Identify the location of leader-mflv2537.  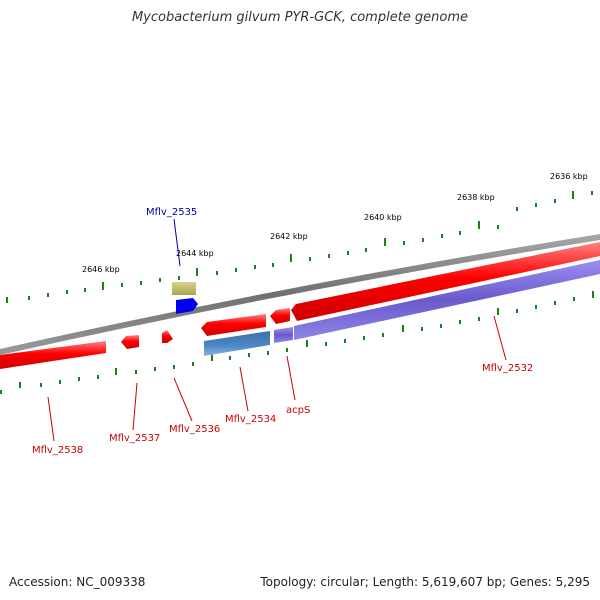
(135, 406).